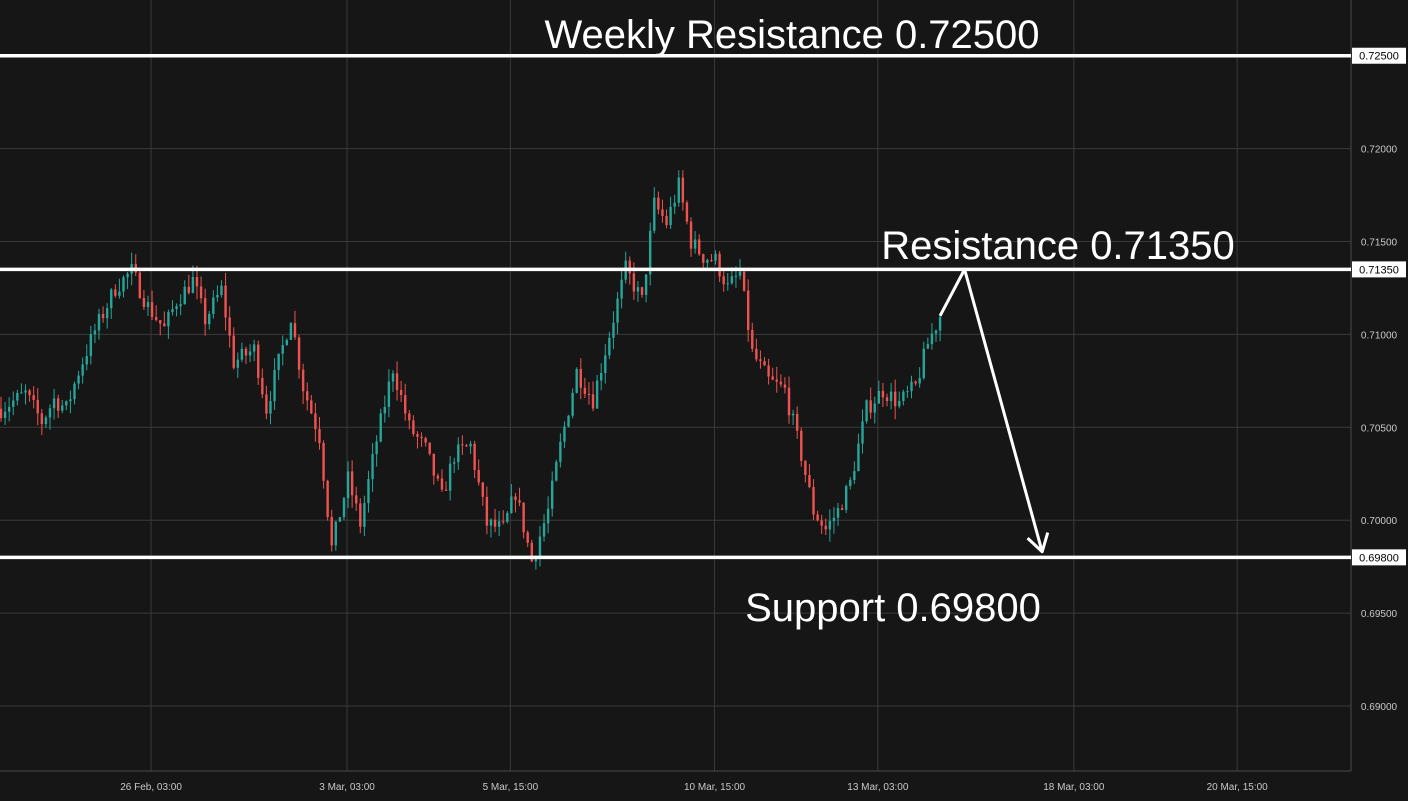 This screenshot has width=1408, height=801. I want to click on price-label-box: 0.69800, so click(1379, 557).